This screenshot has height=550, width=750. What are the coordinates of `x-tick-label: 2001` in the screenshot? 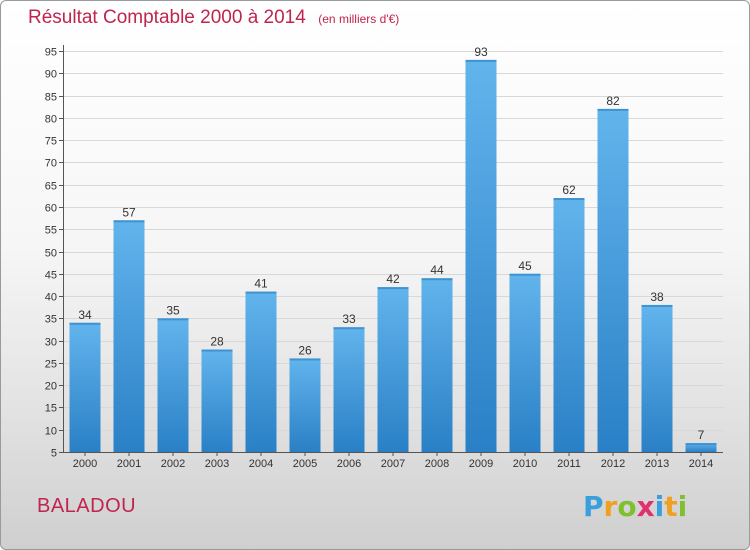 It's located at (129, 464).